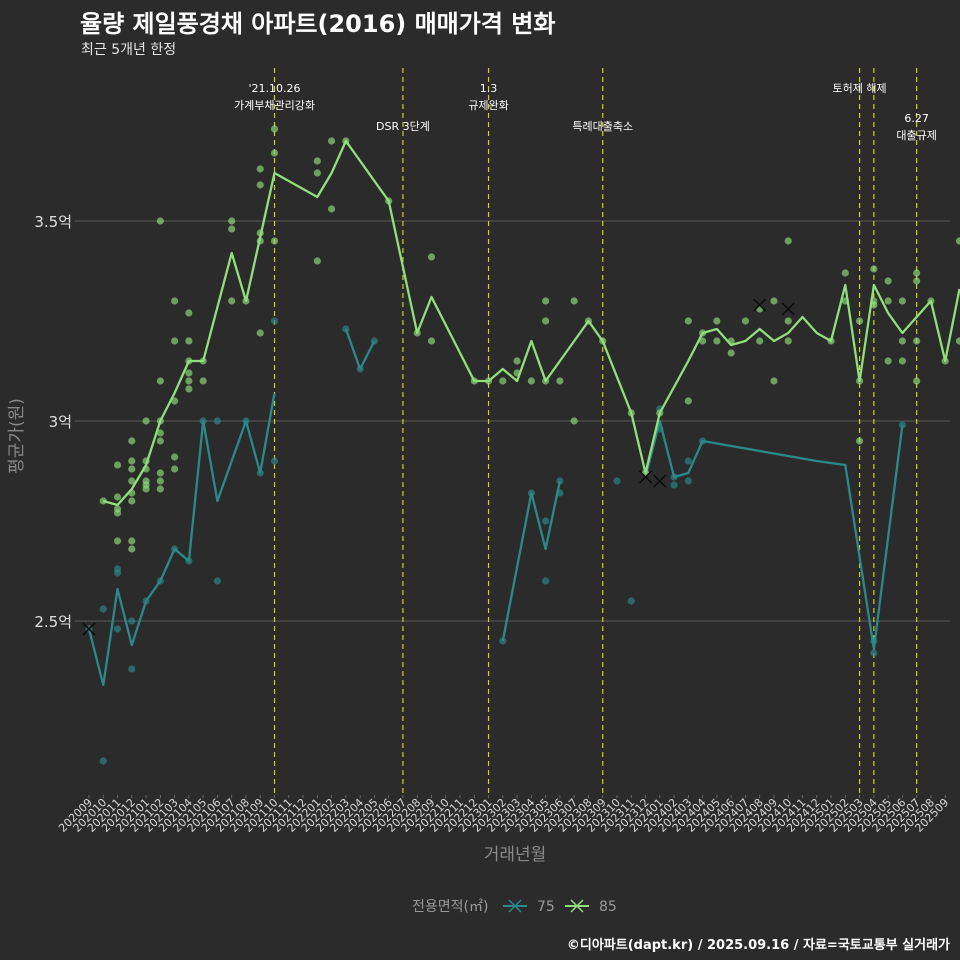  I want to click on legend-title: 전용면적(㎡), so click(450, 907).